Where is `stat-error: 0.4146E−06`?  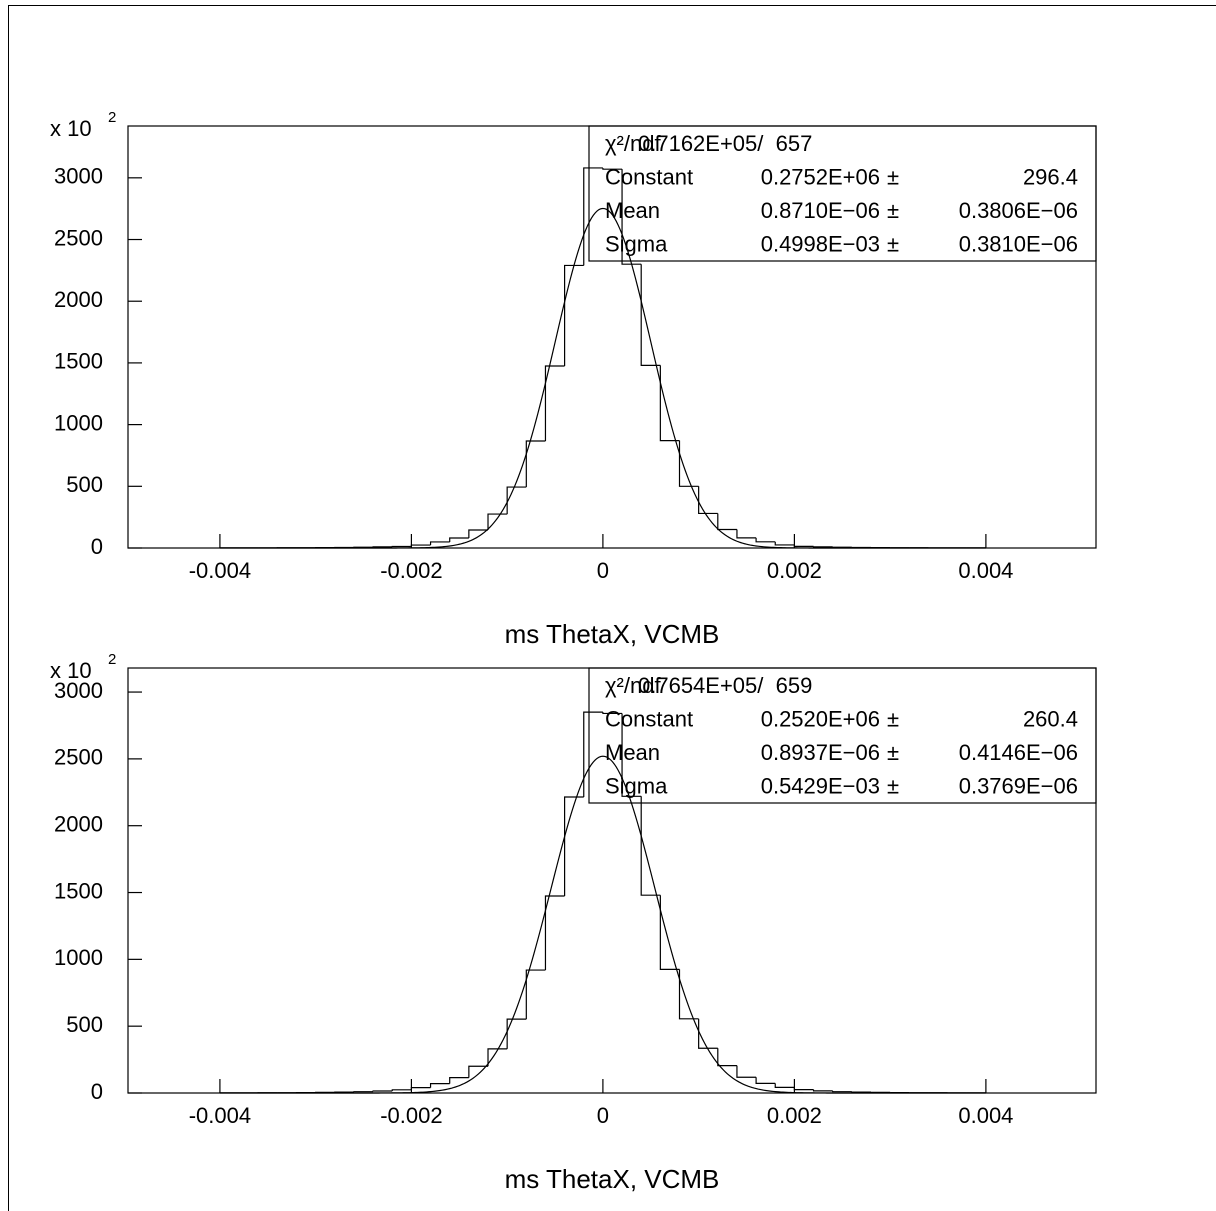
stat-error: 0.4146E−06 is located at coordinates (1018, 752).